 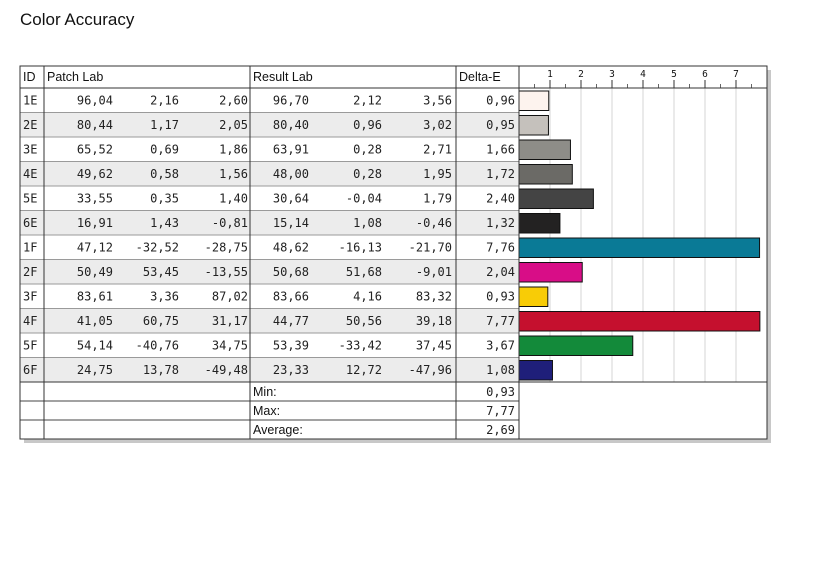 What do you see at coordinates (265, 392) in the screenshot?
I see `summary-label: Min:` at bounding box center [265, 392].